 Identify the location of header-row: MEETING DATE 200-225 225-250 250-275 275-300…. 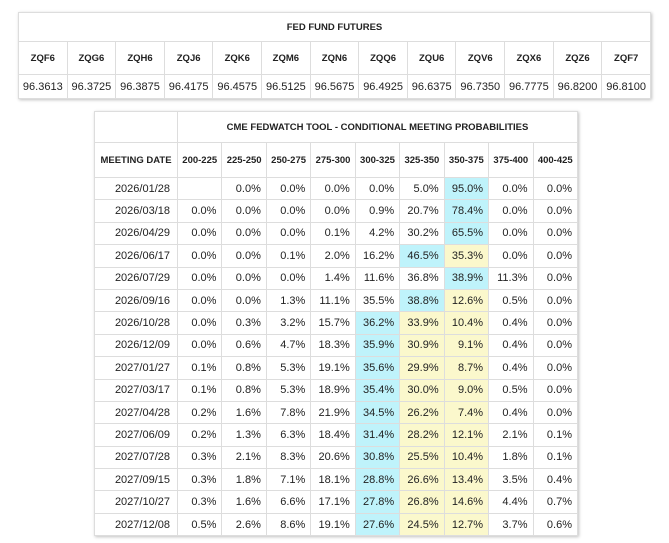
(336, 160).